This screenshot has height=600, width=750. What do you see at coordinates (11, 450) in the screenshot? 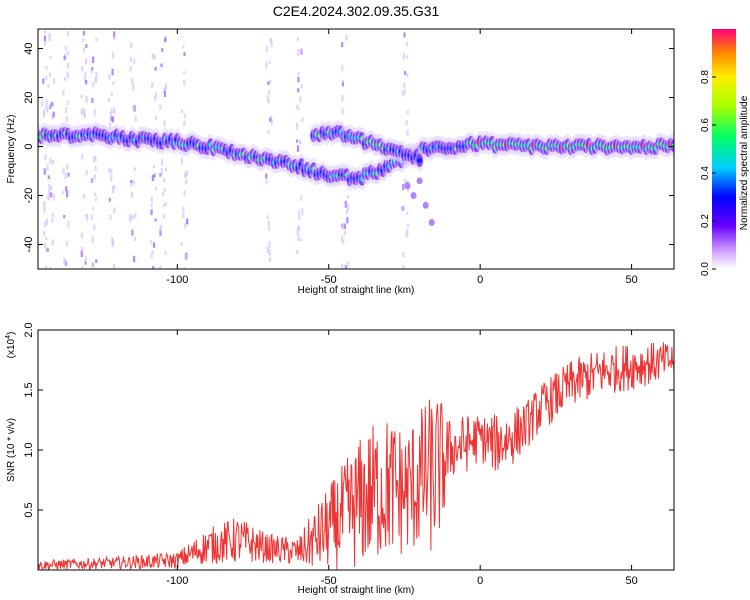
I see `snr-y-label: SNR (10 * v/v)` at bounding box center [11, 450].